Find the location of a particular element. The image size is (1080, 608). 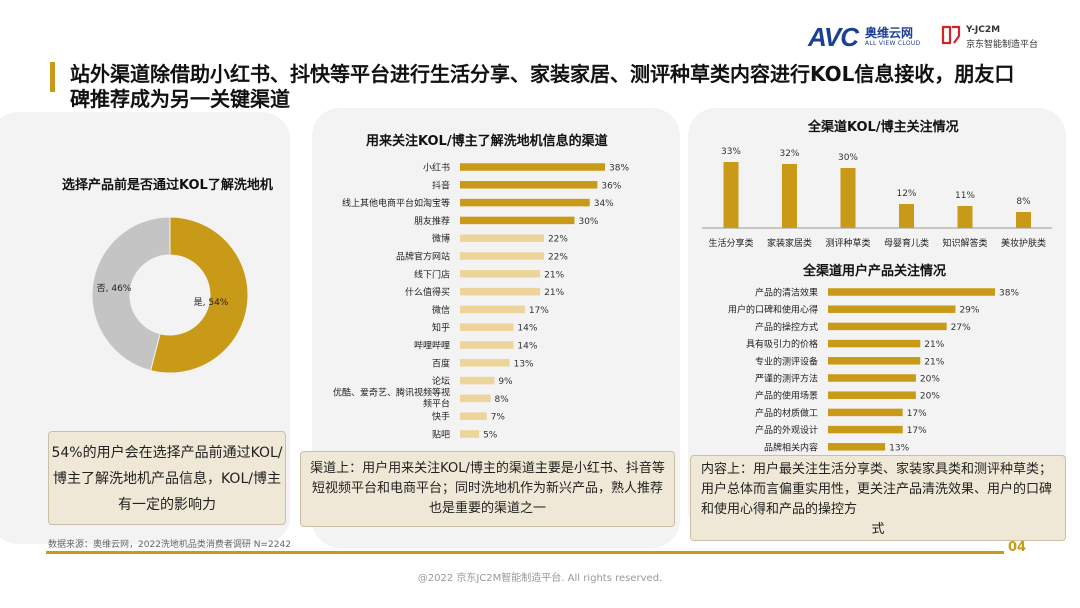

product-chart-title: 全渠道用户产品关注情况 is located at coordinates (875, 271).